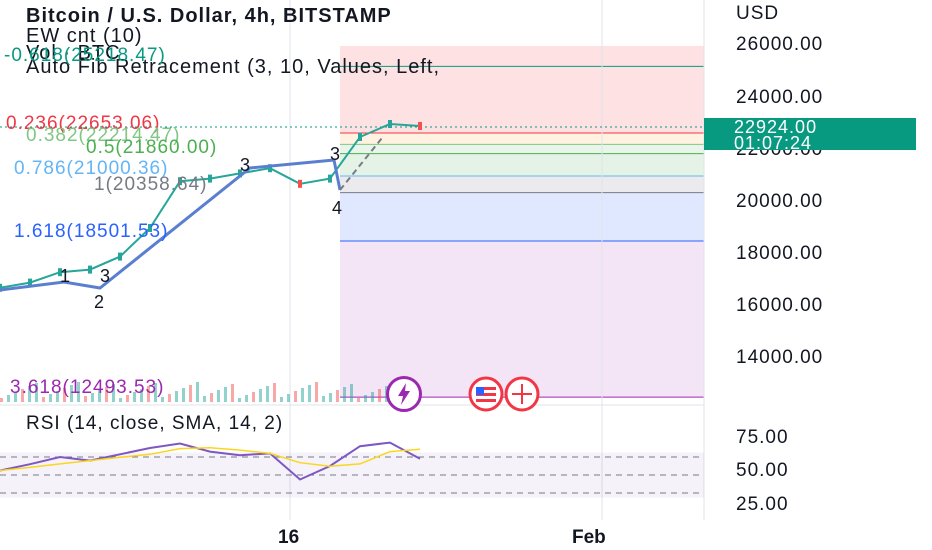  I want to click on fib-label: 0.786(21000.36), so click(91, 168).